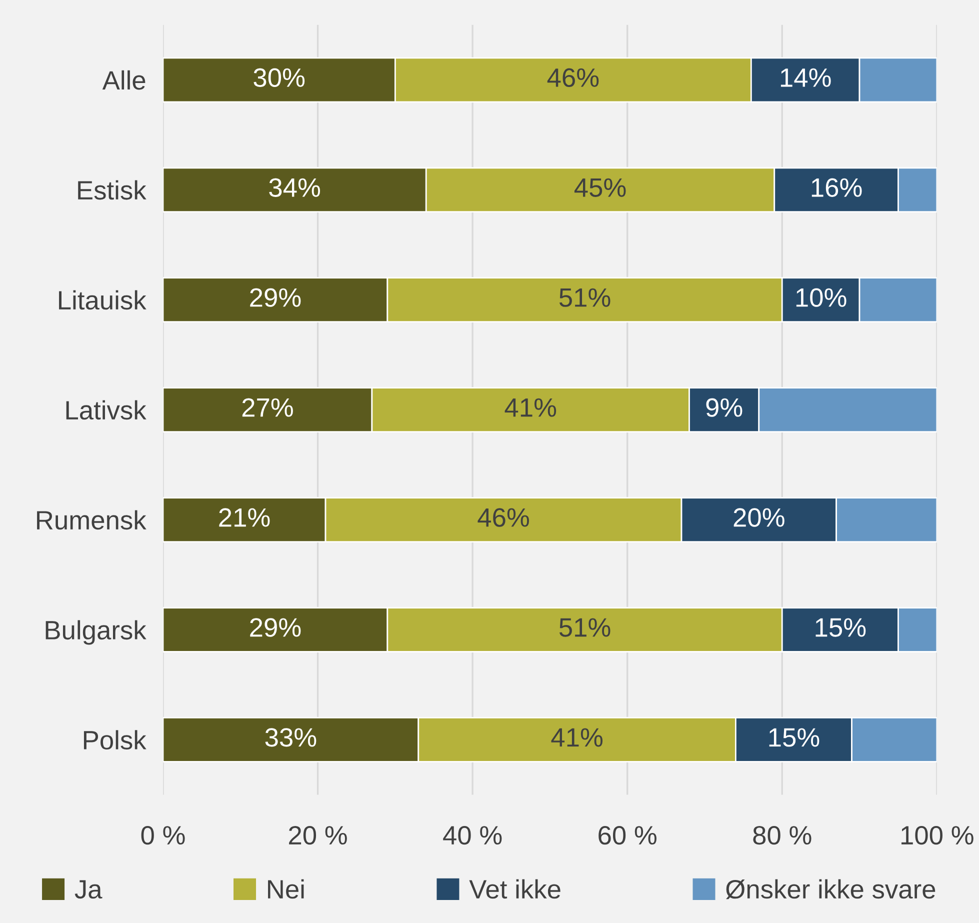 This screenshot has width=979, height=923. Describe the element at coordinates (831, 889) in the screenshot. I see `legend-label: Ønsker ikke svare` at that location.